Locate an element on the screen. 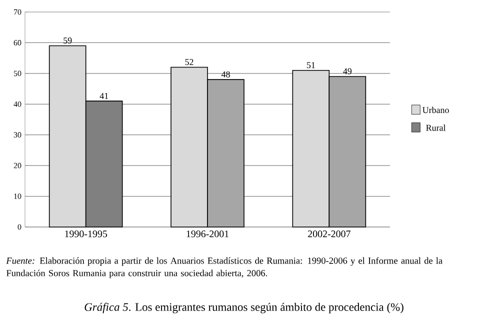  data-label: 52 is located at coordinates (189, 62).